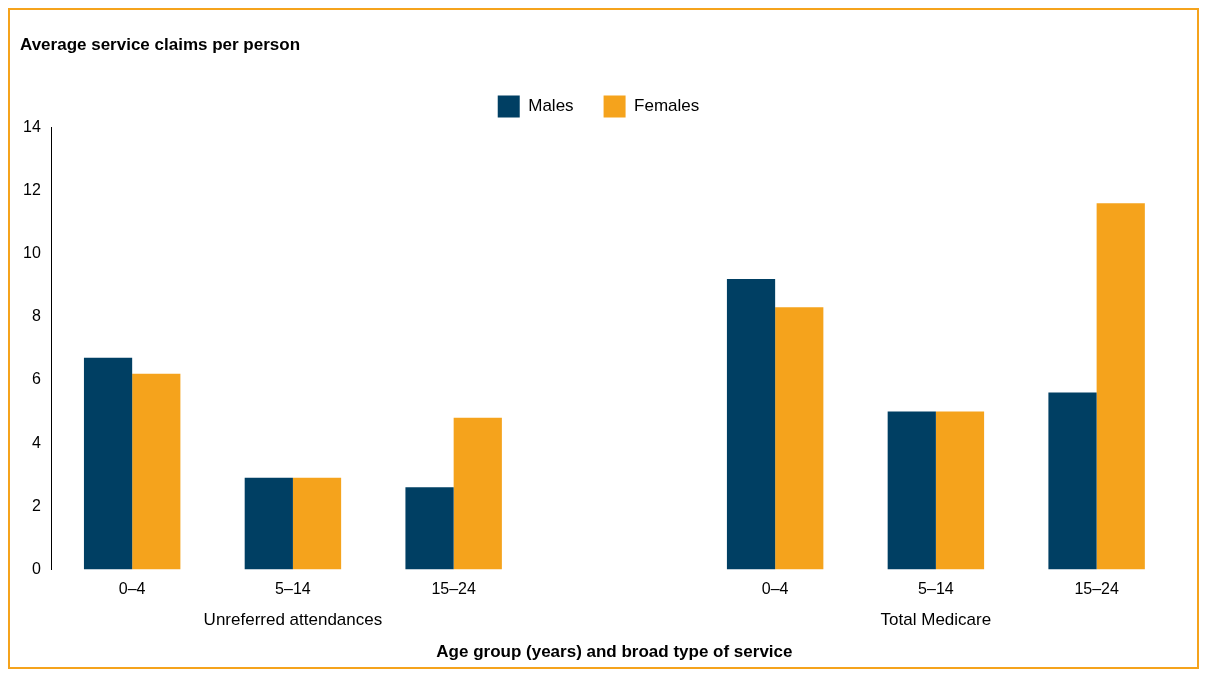 This screenshot has width=1215, height=683. What do you see at coordinates (36, 442) in the screenshot?
I see `y-tick-label: 4` at bounding box center [36, 442].